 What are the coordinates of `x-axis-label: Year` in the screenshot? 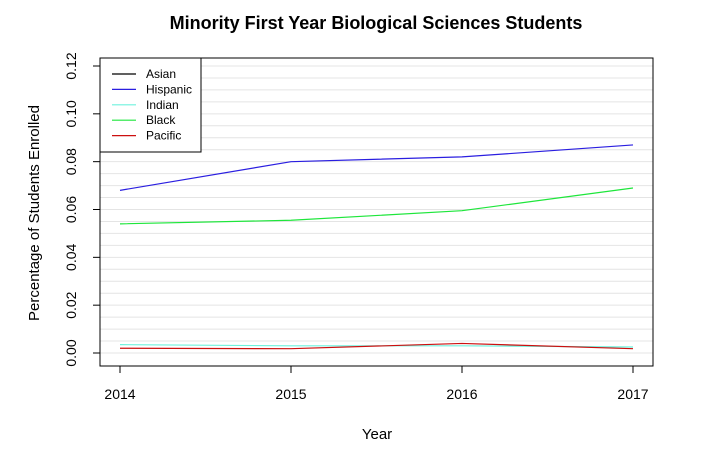 It's located at (377, 434).